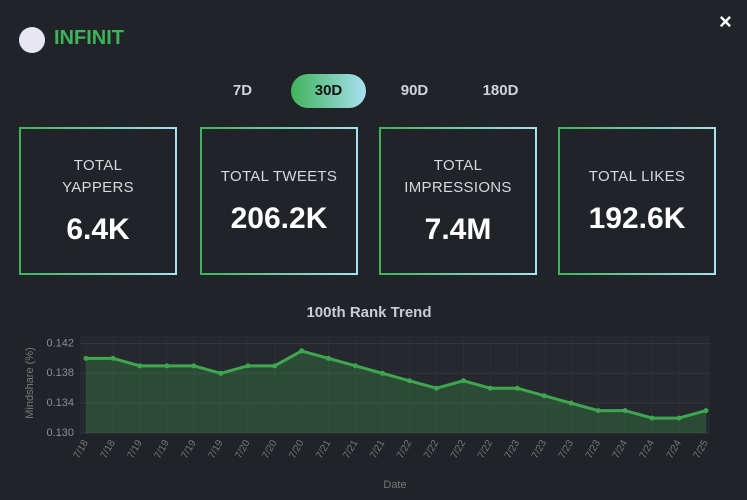 The width and height of the screenshot is (747, 500). I want to click on stat-label: TOTAL YAPPERS, so click(98, 176).